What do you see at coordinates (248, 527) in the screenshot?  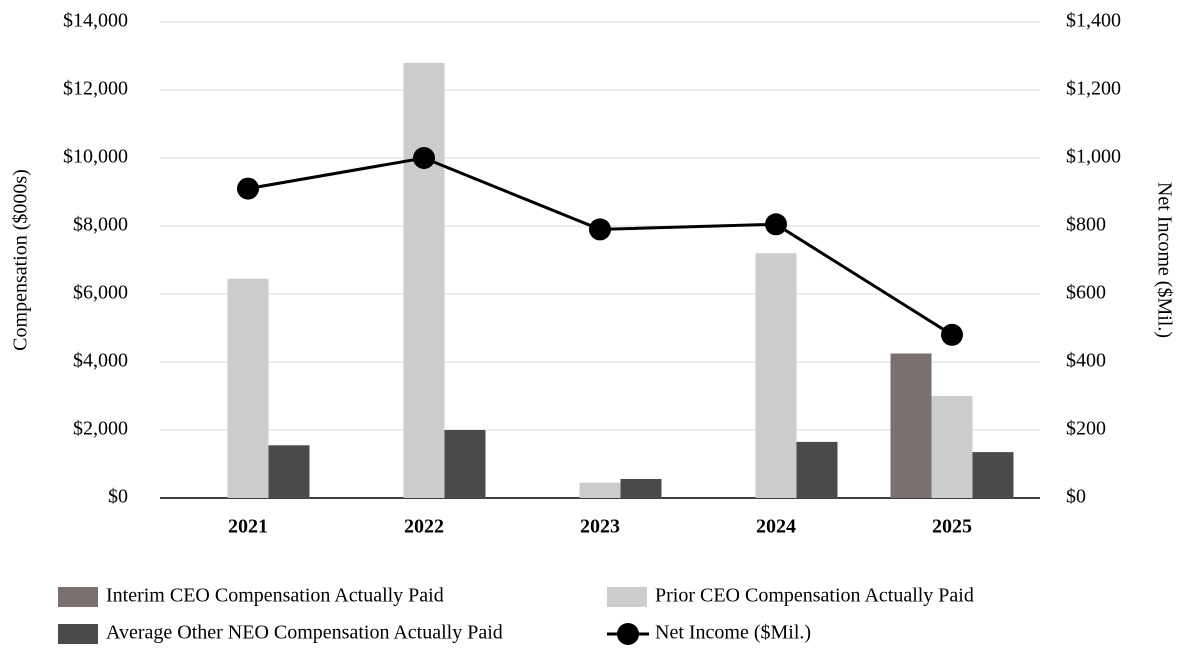 I see `x-tick-label: 2021` at bounding box center [248, 527].